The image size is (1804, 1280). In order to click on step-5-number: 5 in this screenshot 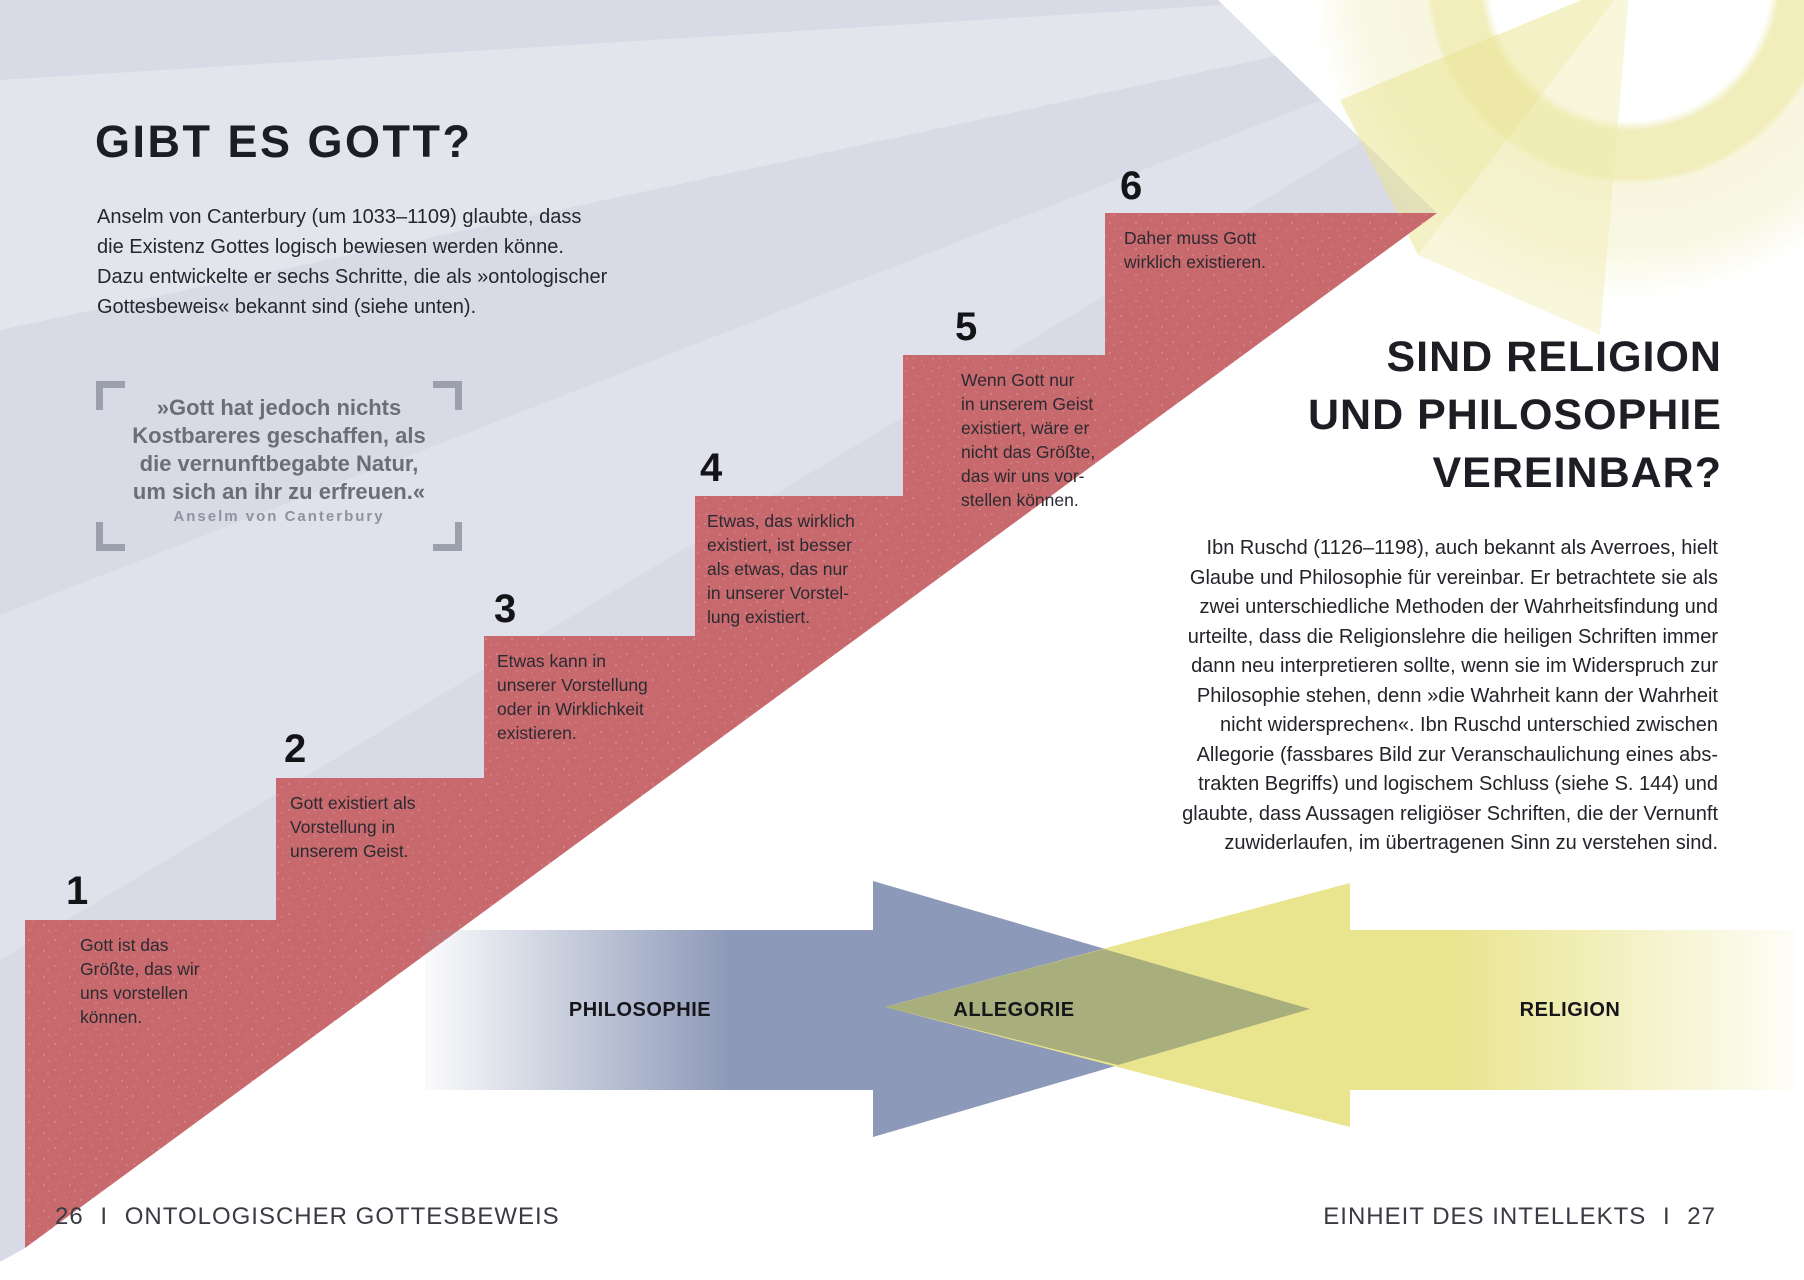, I will do `click(966, 327)`.